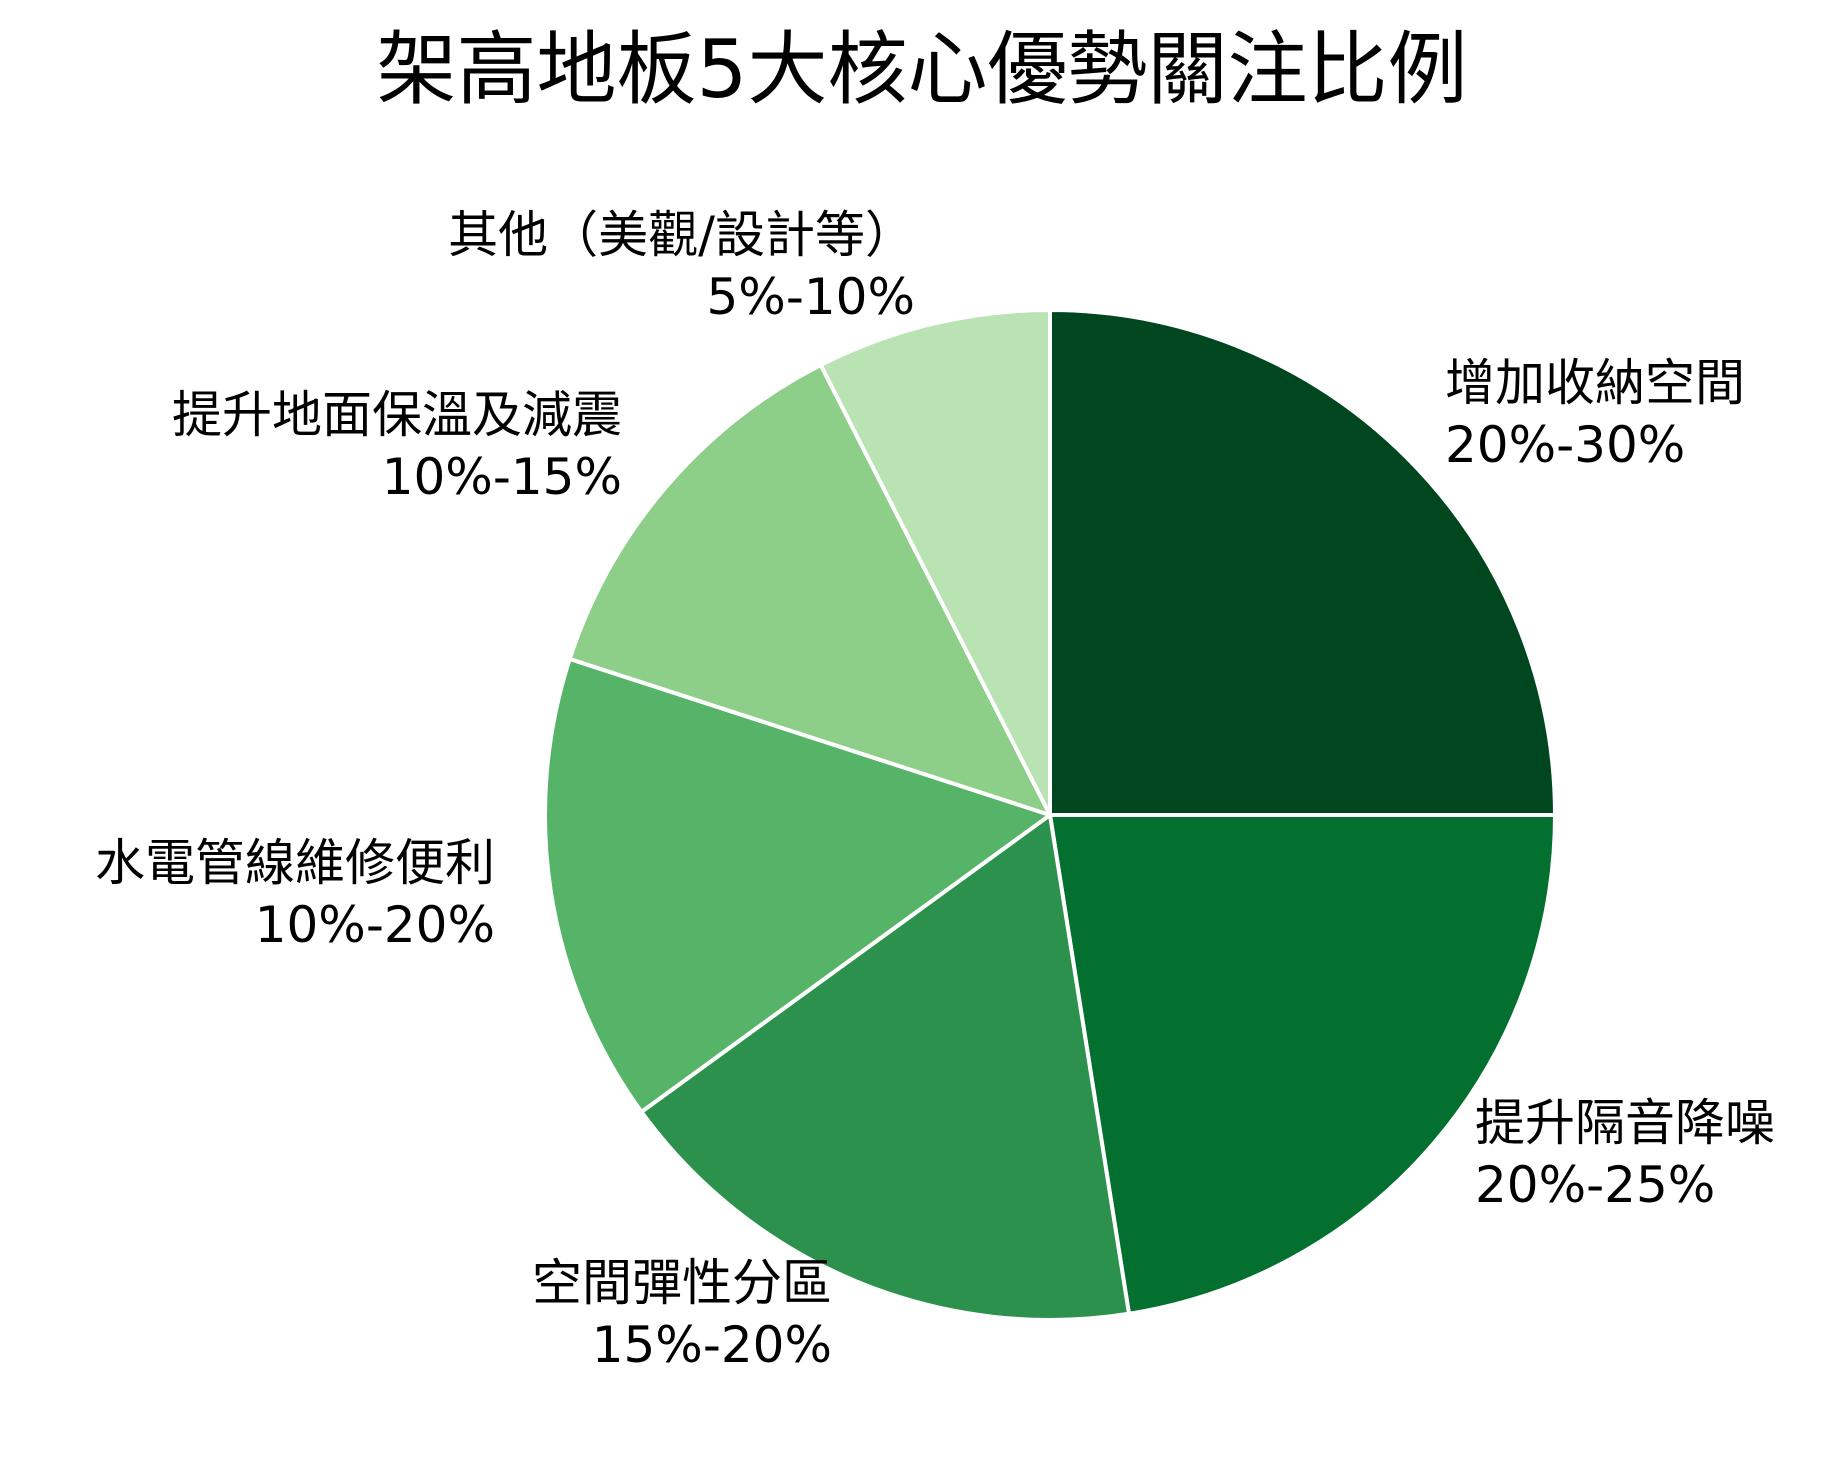 This screenshot has width=1844, height=1468. What do you see at coordinates (397, 415) in the screenshot?
I see `slice-label-5: 提升地面保溫及減震` at bounding box center [397, 415].